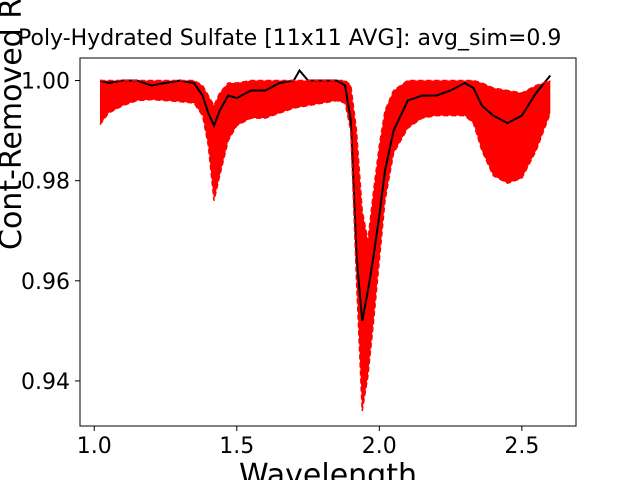 The image size is (640, 480). What do you see at coordinates (94, 446) in the screenshot?
I see `x-tick-label: 1.0` at bounding box center [94, 446].